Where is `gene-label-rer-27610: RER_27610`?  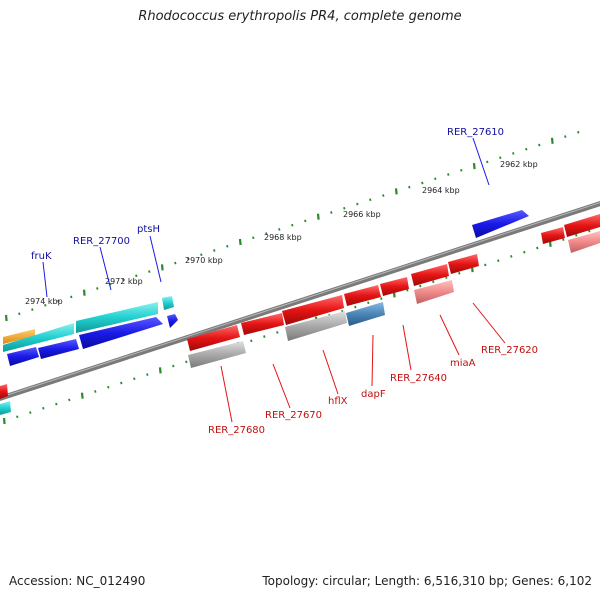
gene-label-rer-27610: RER_27610 is located at coordinates (475, 132).